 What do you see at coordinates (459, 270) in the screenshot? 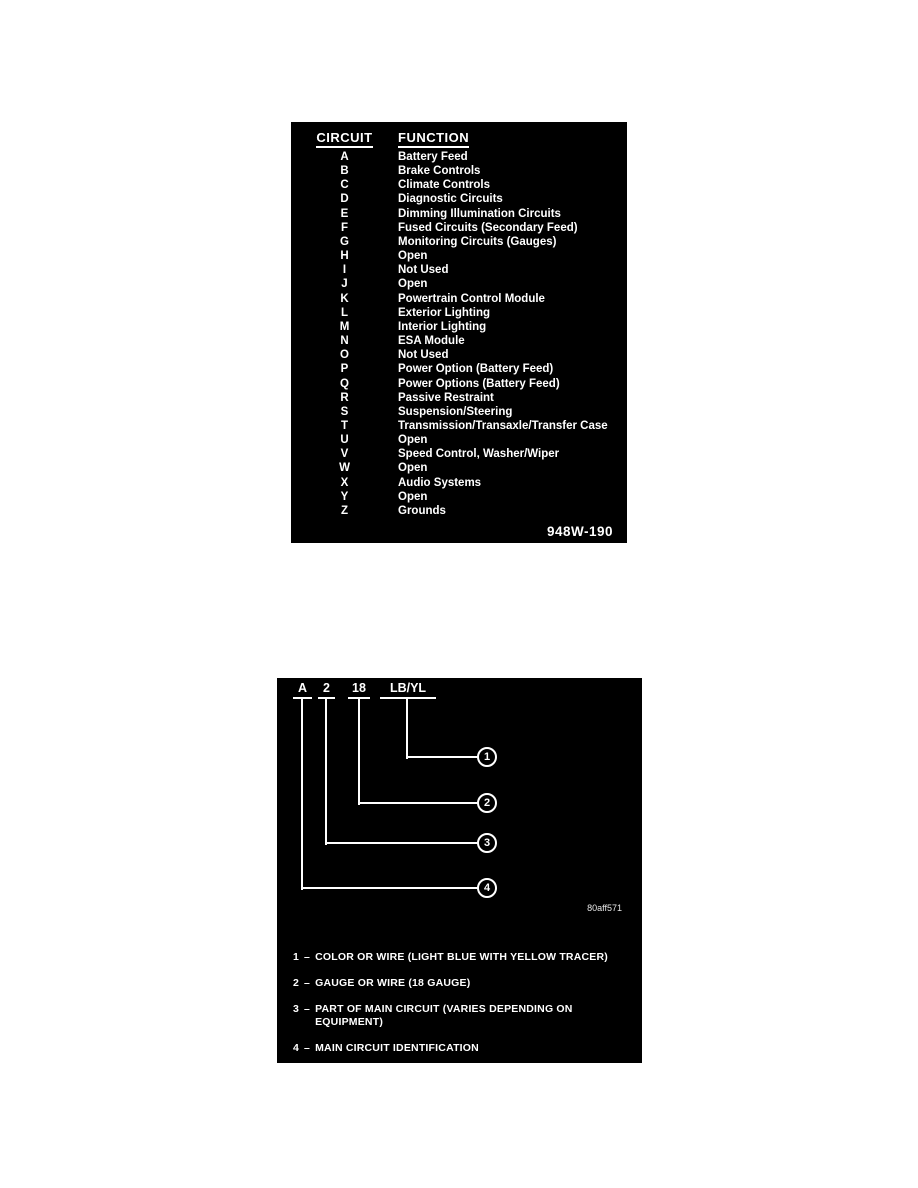
I see `table-row: I Not Used` at bounding box center [459, 270].